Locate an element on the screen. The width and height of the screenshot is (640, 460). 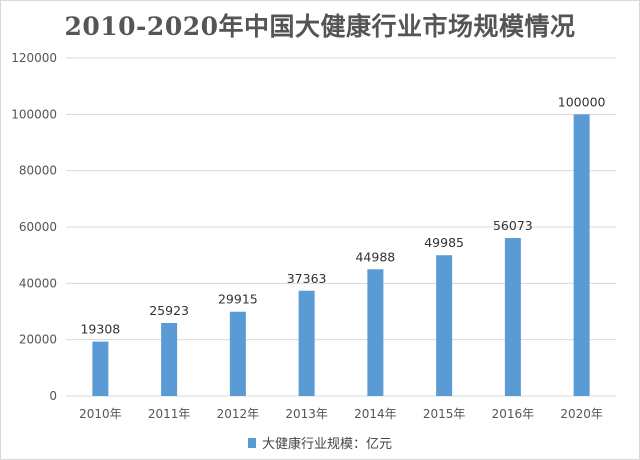
legend: 大健康行业规模：亿元 is located at coordinates (320, 442).